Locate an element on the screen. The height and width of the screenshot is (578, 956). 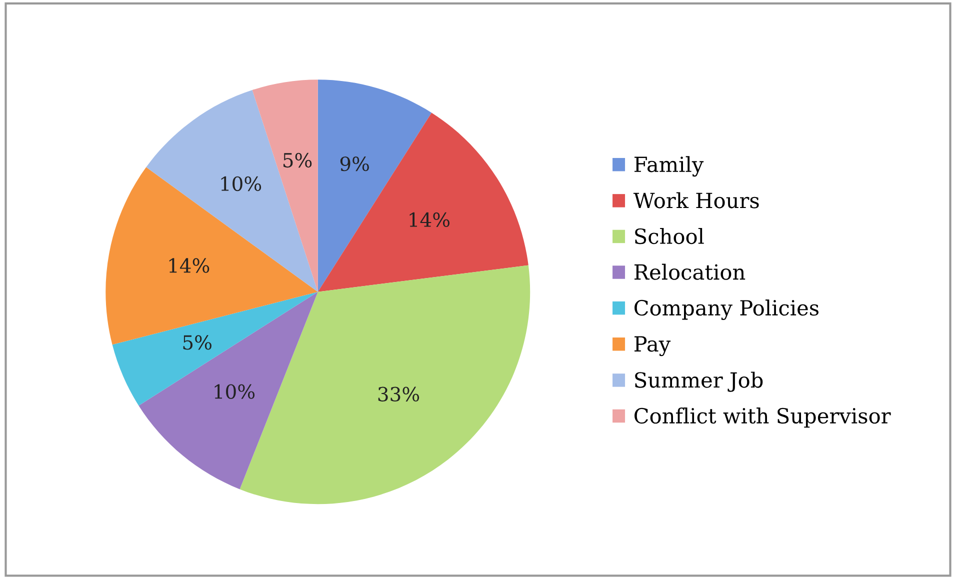
legend-label: Family is located at coordinates (669, 166).